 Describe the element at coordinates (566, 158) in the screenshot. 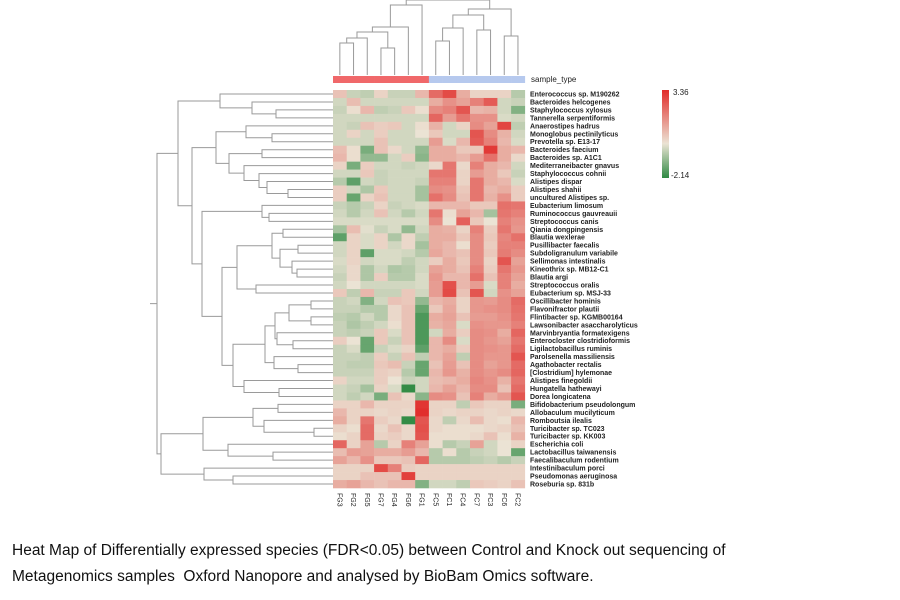

I see `row-label: Bacteroides sp. A1C1` at that location.